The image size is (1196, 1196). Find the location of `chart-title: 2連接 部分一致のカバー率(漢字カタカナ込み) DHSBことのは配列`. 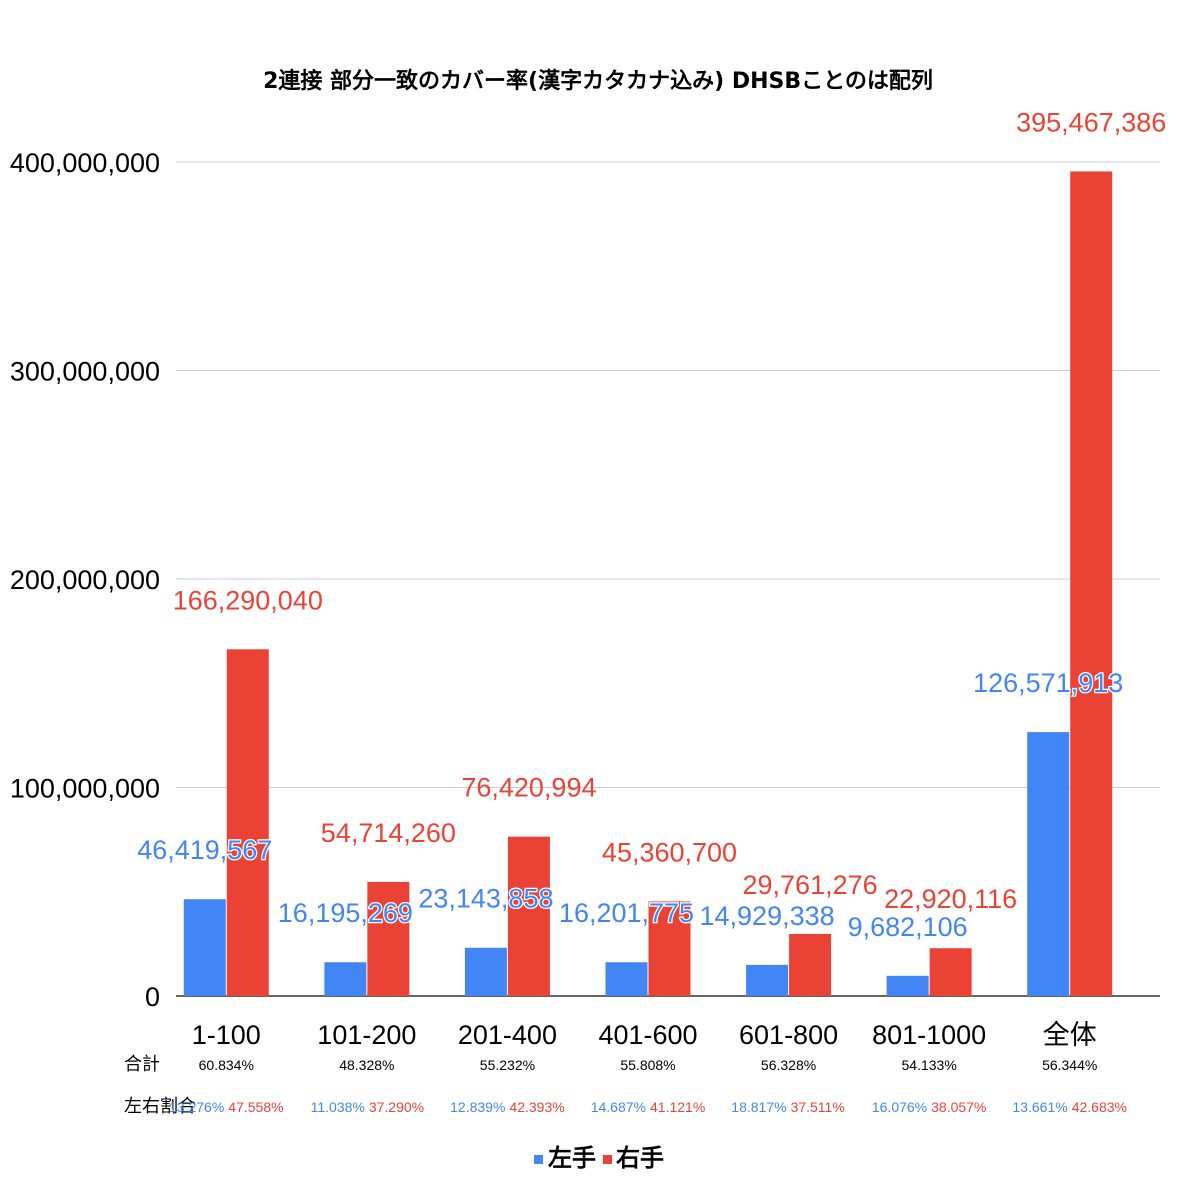

chart-title: 2連接 部分一致のカバー率(漢字カタカナ込み) DHSBことのは配列 is located at coordinates (598, 81).